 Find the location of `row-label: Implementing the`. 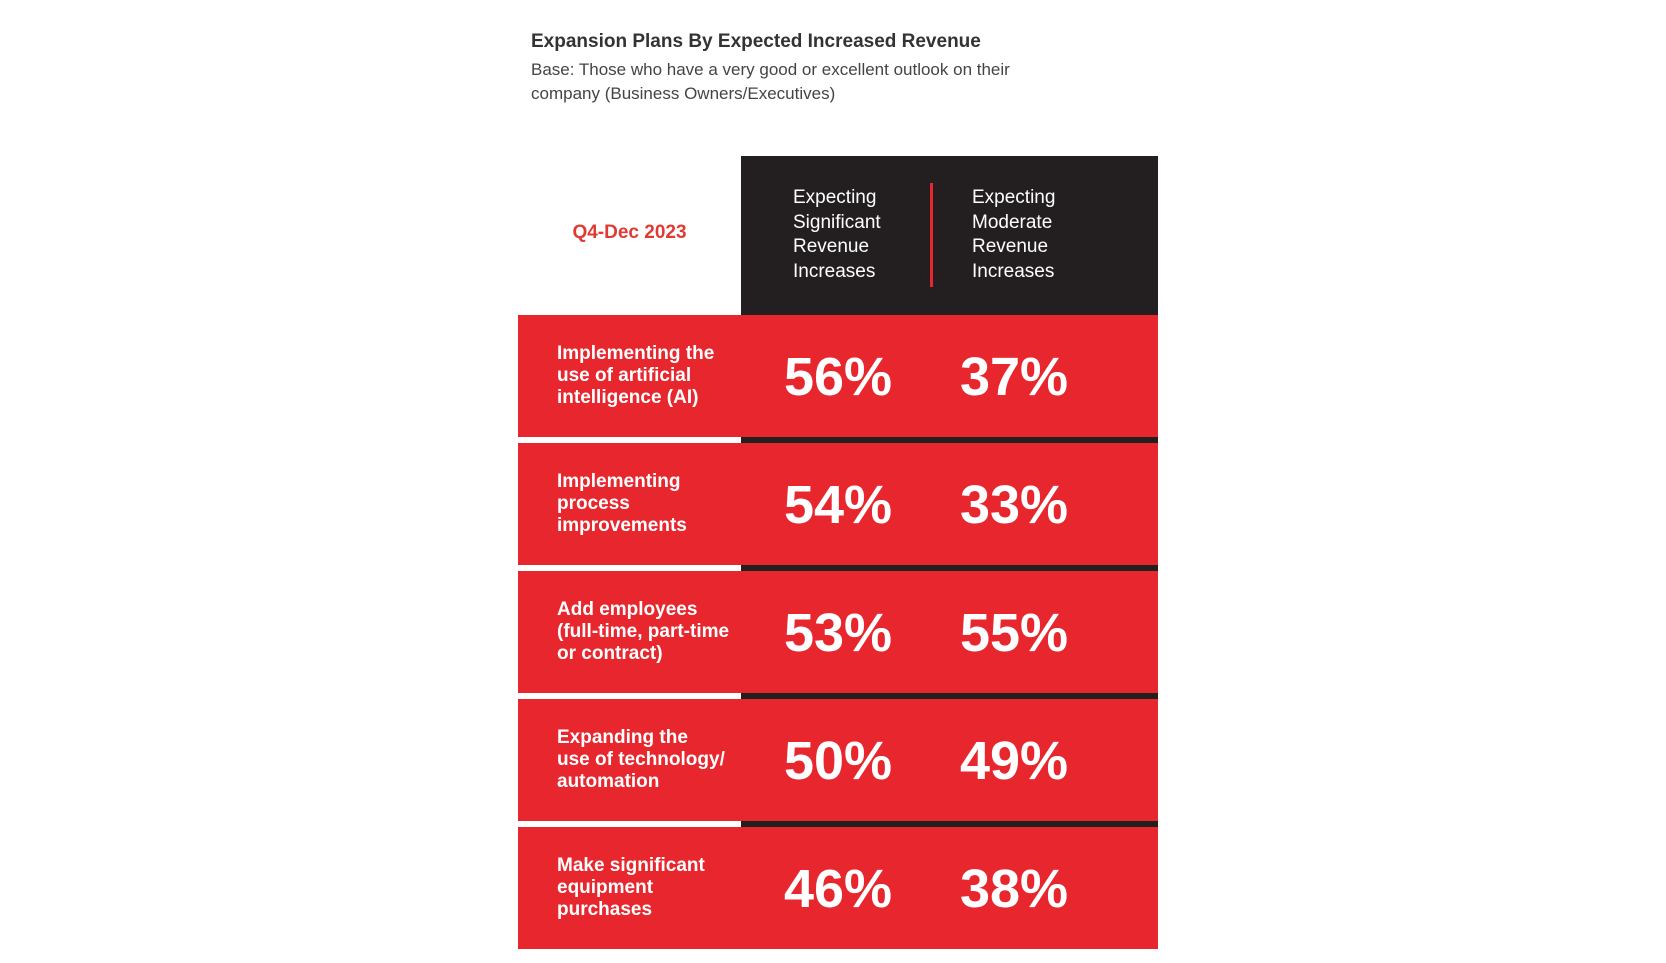

row-label: Implementing the is located at coordinates (636, 353).